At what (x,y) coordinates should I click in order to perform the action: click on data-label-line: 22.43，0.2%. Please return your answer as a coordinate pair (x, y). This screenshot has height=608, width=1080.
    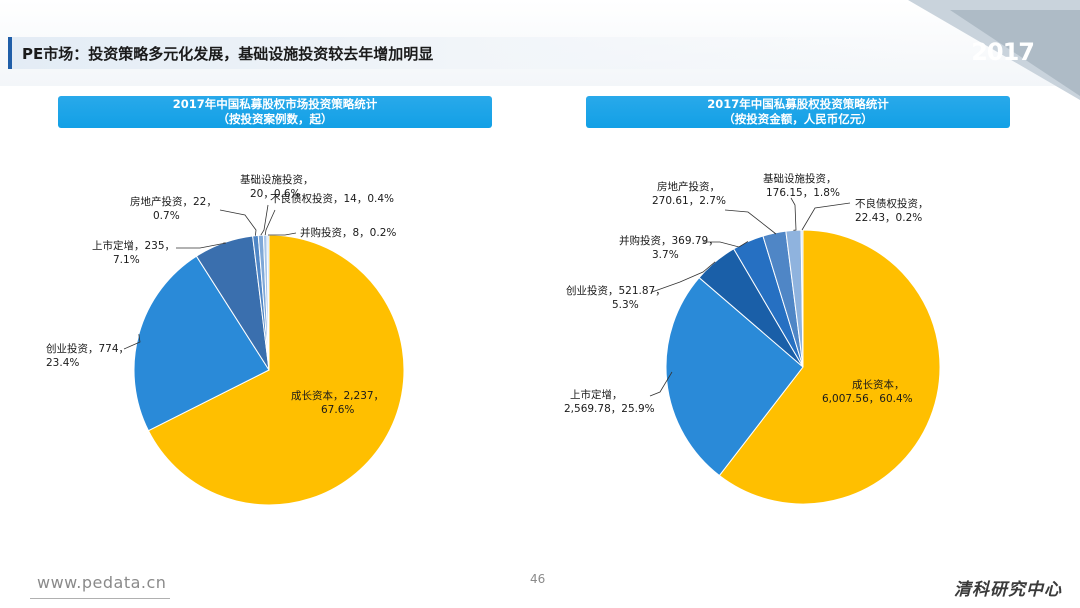
    Looking at the image, I should click on (888, 218).